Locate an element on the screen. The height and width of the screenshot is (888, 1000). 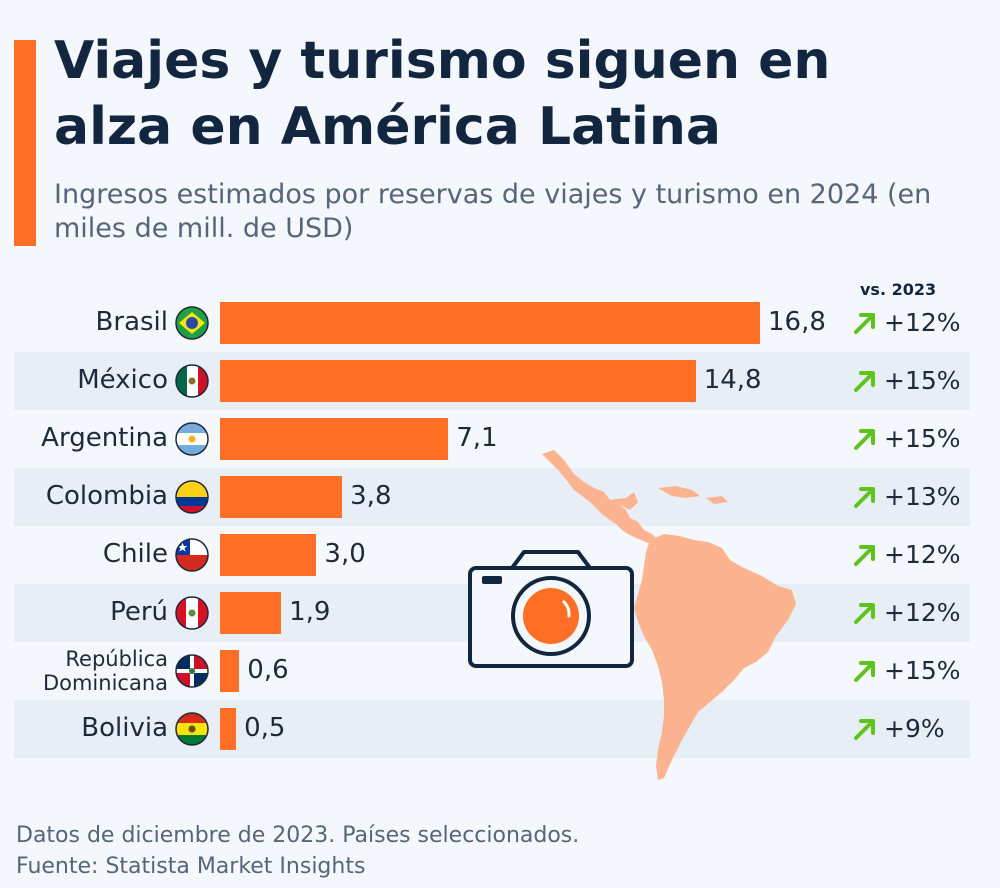
category-label-line: República is located at coordinates (116, 659).